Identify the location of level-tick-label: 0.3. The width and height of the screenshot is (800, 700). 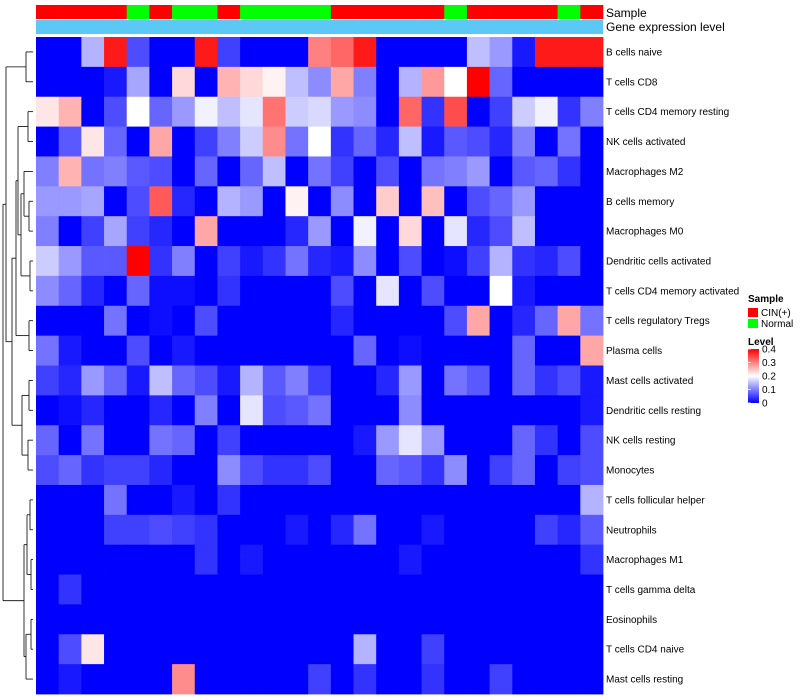
(769, 363).